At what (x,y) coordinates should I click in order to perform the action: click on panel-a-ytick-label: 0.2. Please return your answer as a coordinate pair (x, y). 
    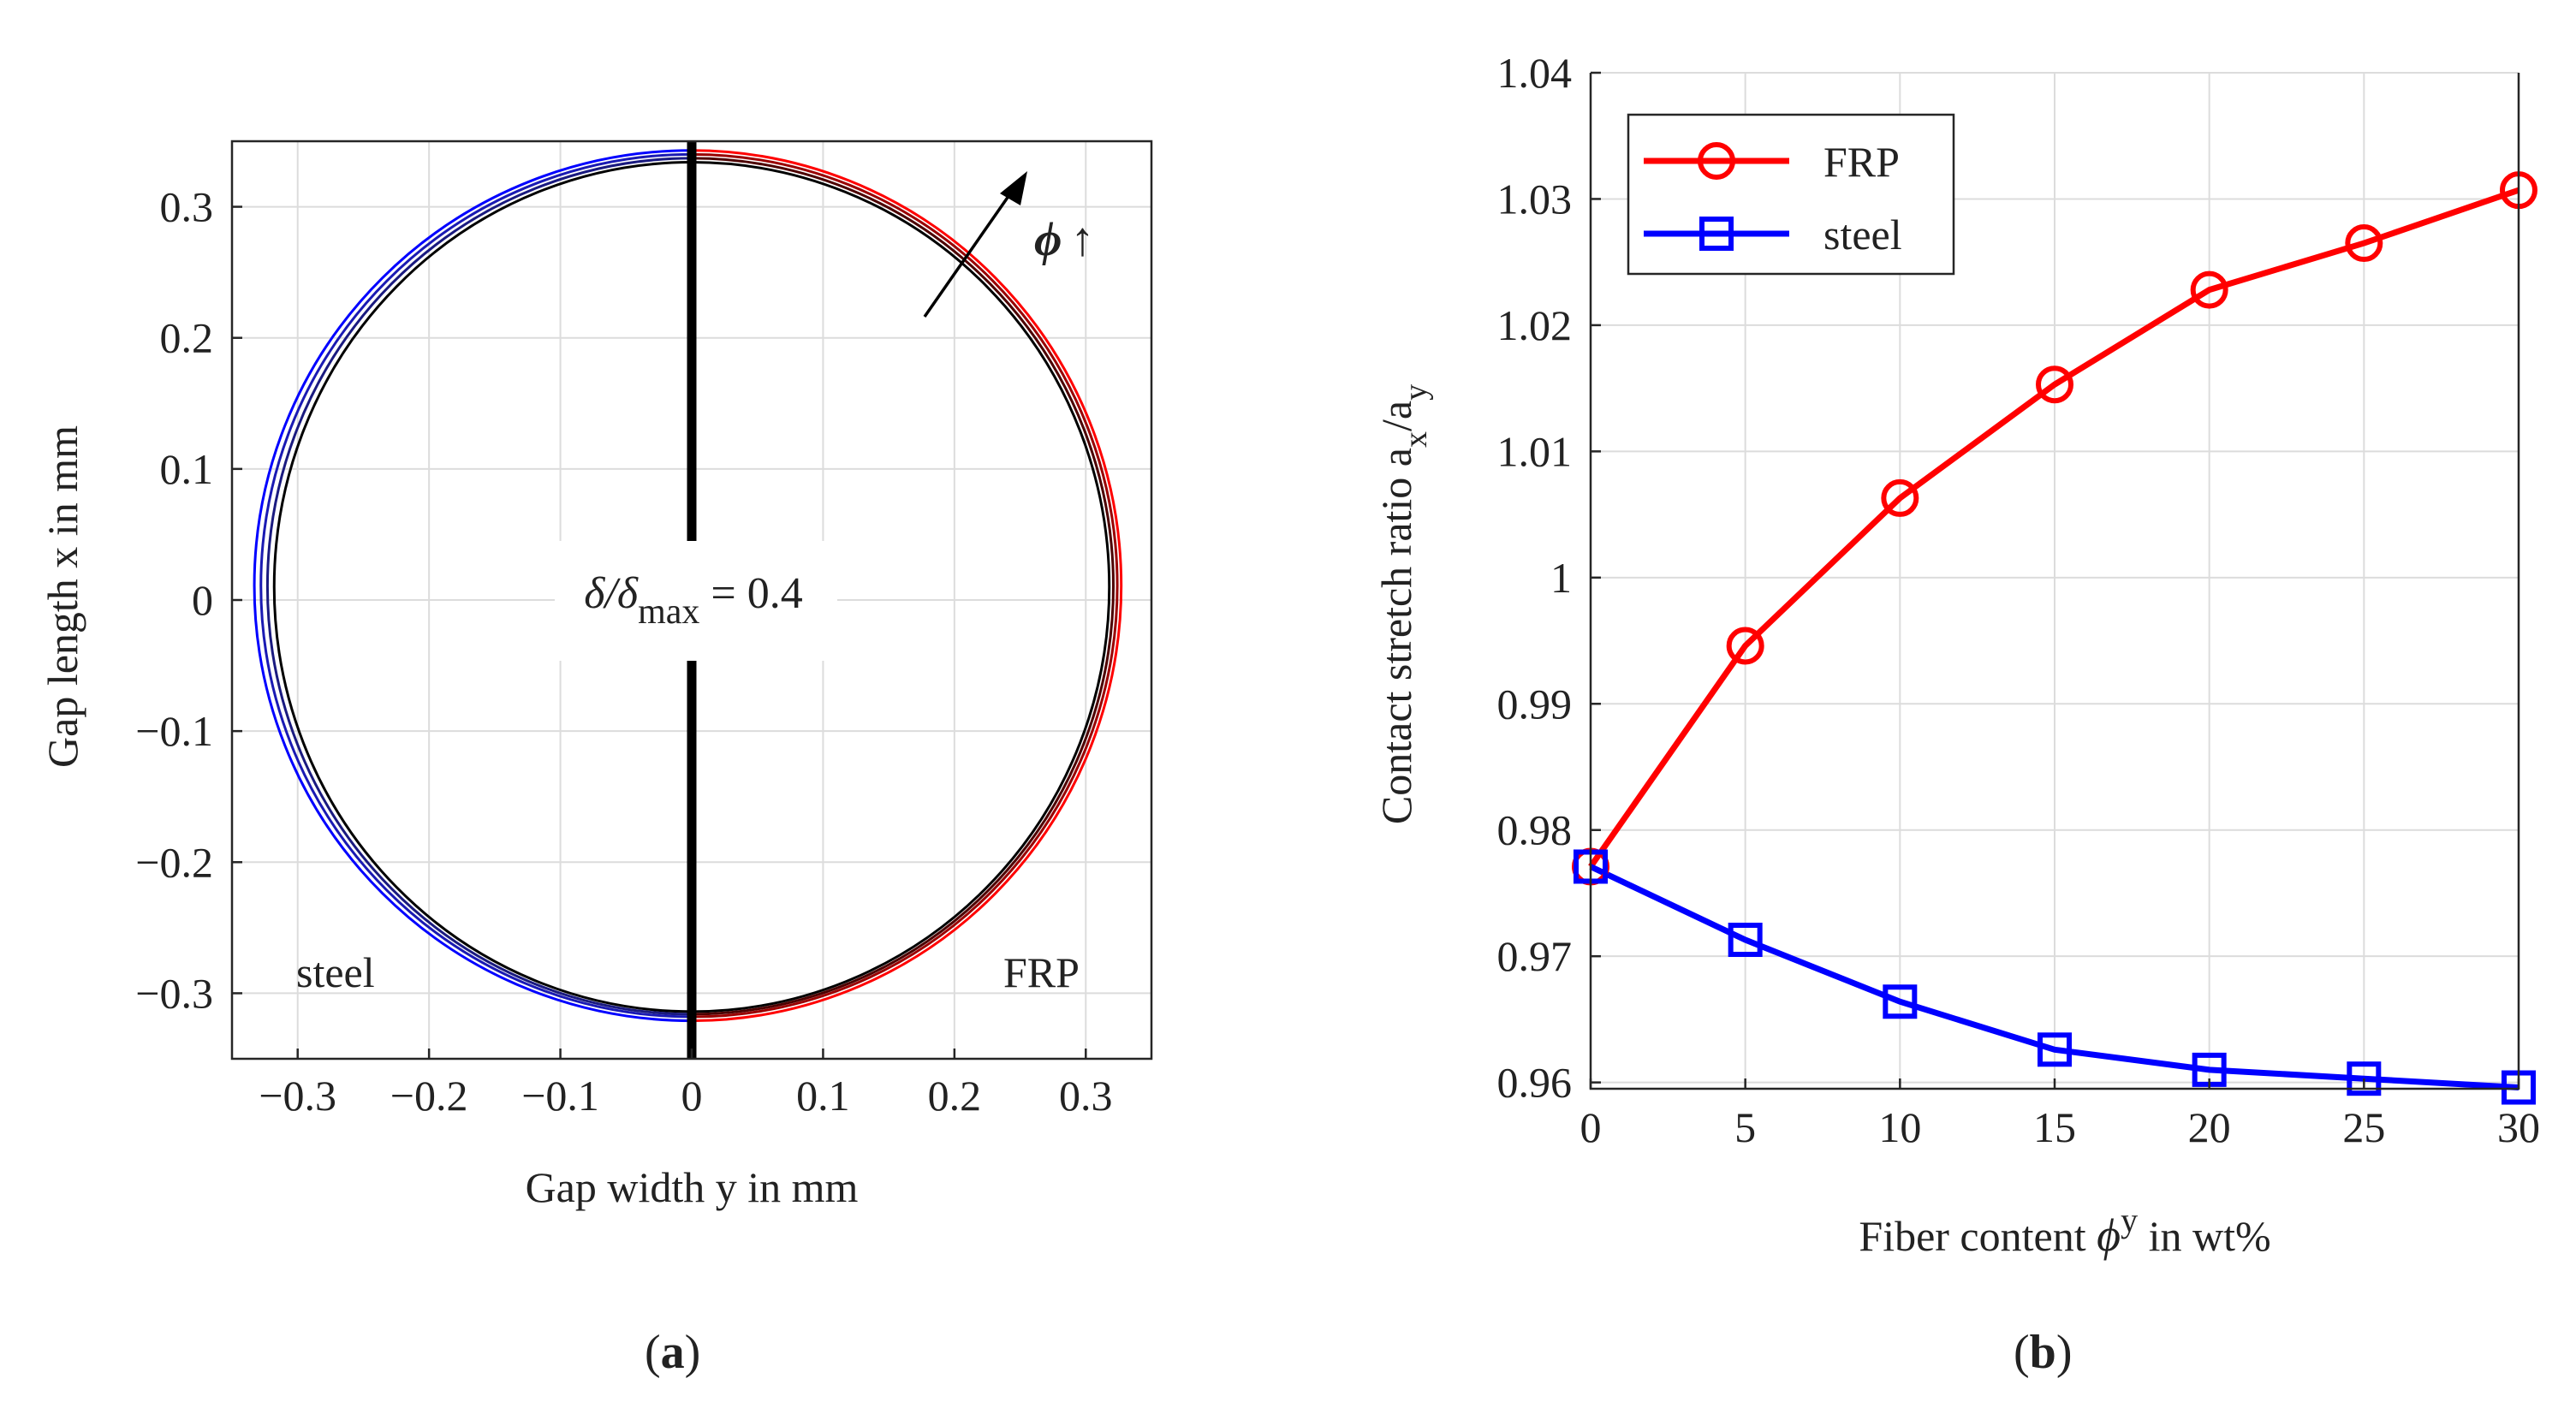
    Looking at the image, I should click on (187, 338).